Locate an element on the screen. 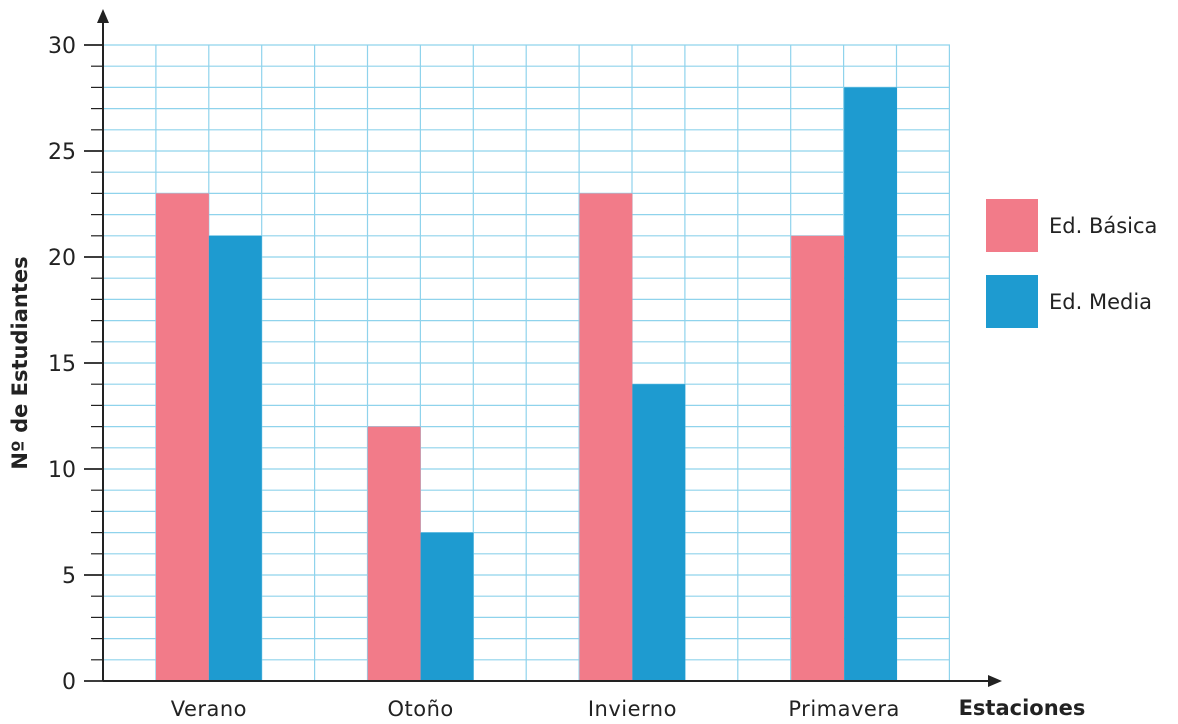 The width and height of the screenshot is (1178, 724). x-tick-label: Invierno is located at coordinates (632, 709).